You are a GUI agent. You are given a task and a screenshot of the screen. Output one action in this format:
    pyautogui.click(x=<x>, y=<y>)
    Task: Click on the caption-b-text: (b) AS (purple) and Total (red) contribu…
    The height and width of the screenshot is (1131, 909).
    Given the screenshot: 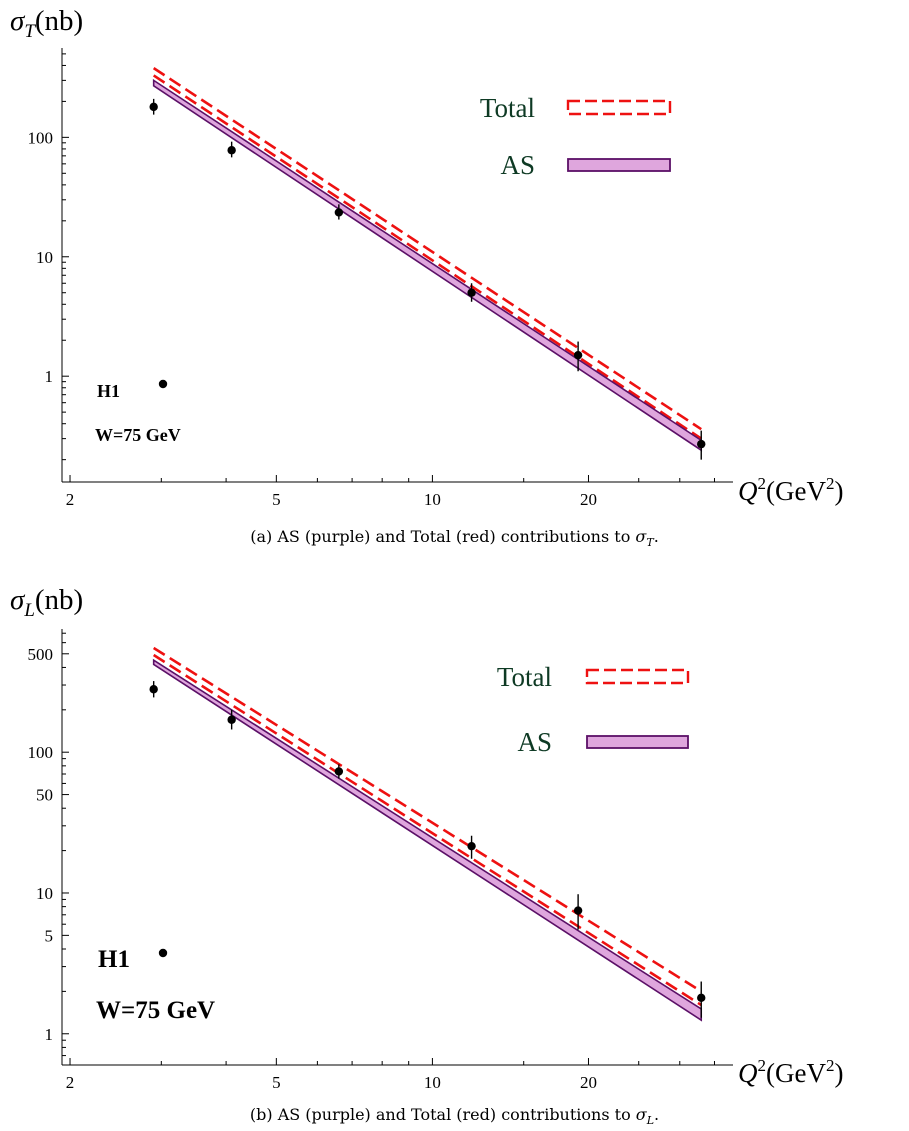 What is the action you would take?
    pyautogui.click(x=442, y=1114)
    